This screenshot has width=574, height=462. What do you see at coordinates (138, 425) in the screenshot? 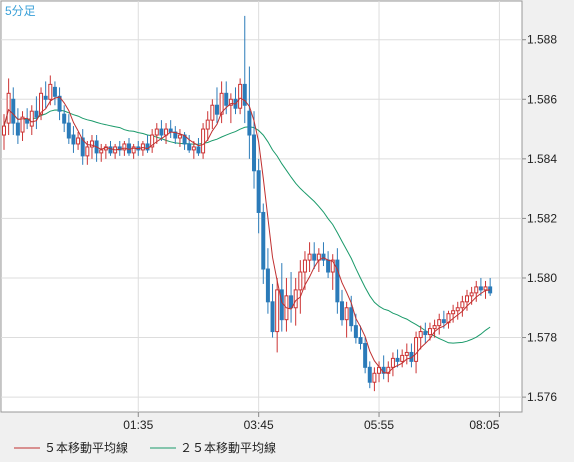
I see `x-tick-label-0: 01:35` at bounding box center [138, 425].